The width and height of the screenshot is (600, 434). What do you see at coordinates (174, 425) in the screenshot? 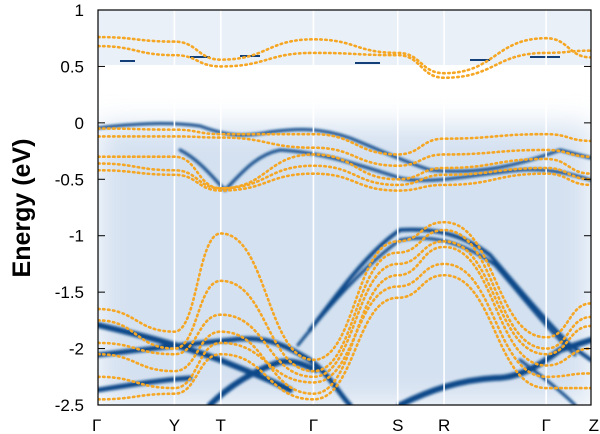
I see `k-point-label: Y` at bounding box center [174, 425].